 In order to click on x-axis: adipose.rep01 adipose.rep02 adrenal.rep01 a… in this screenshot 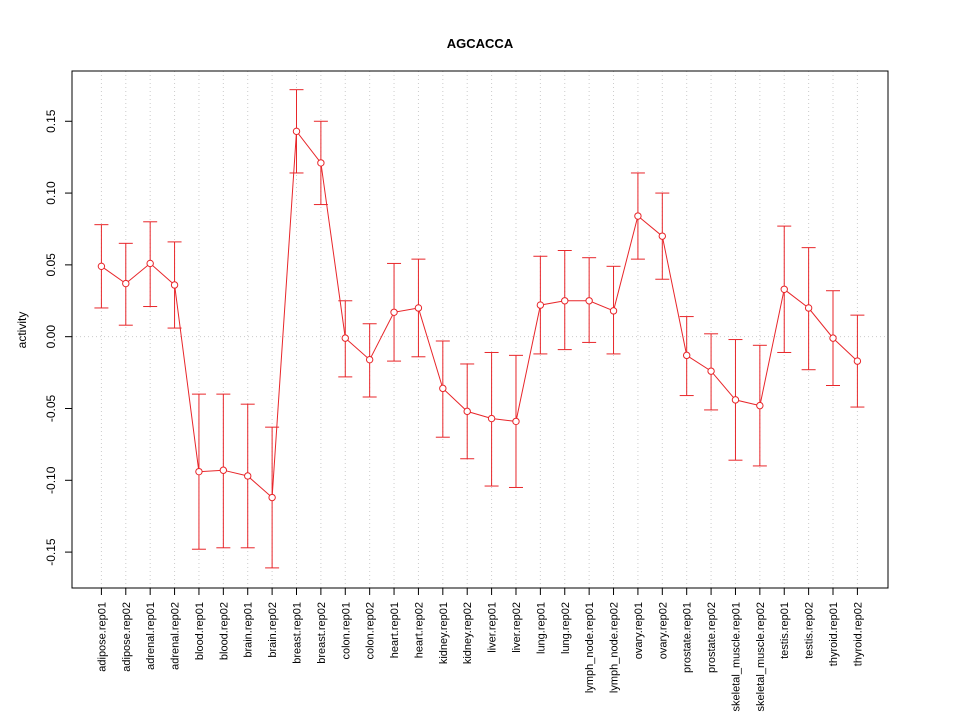, I will do `click(480, 649)`.